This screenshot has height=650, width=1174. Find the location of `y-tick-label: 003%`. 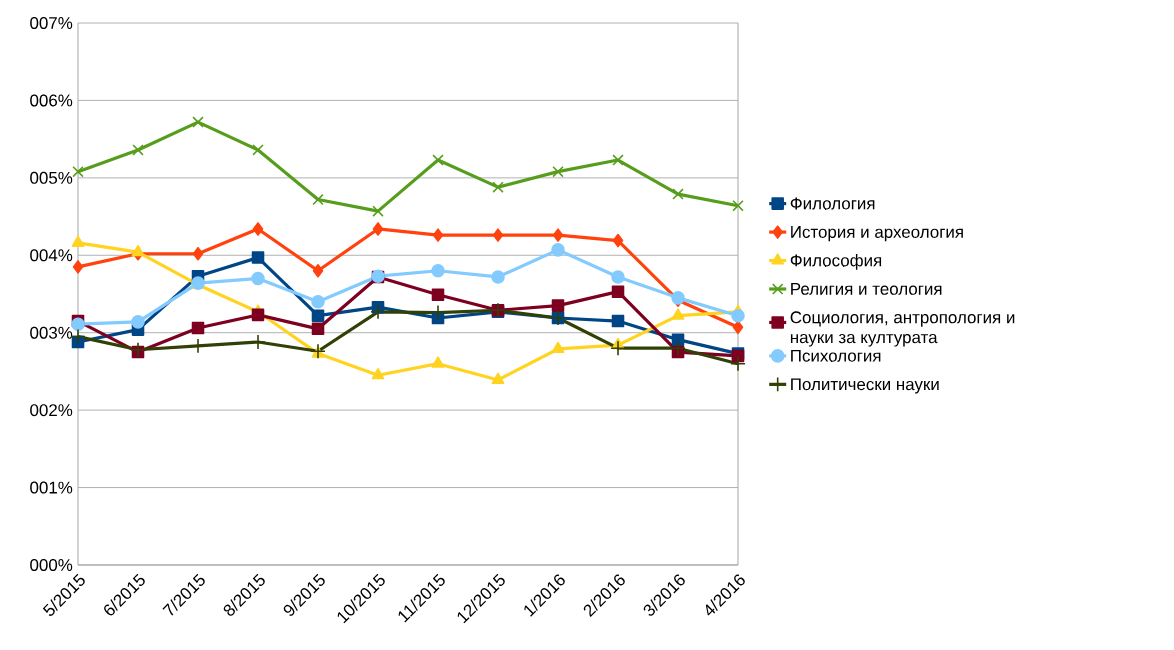

y-tick-label: 003% is located at coordinates (51, 332).